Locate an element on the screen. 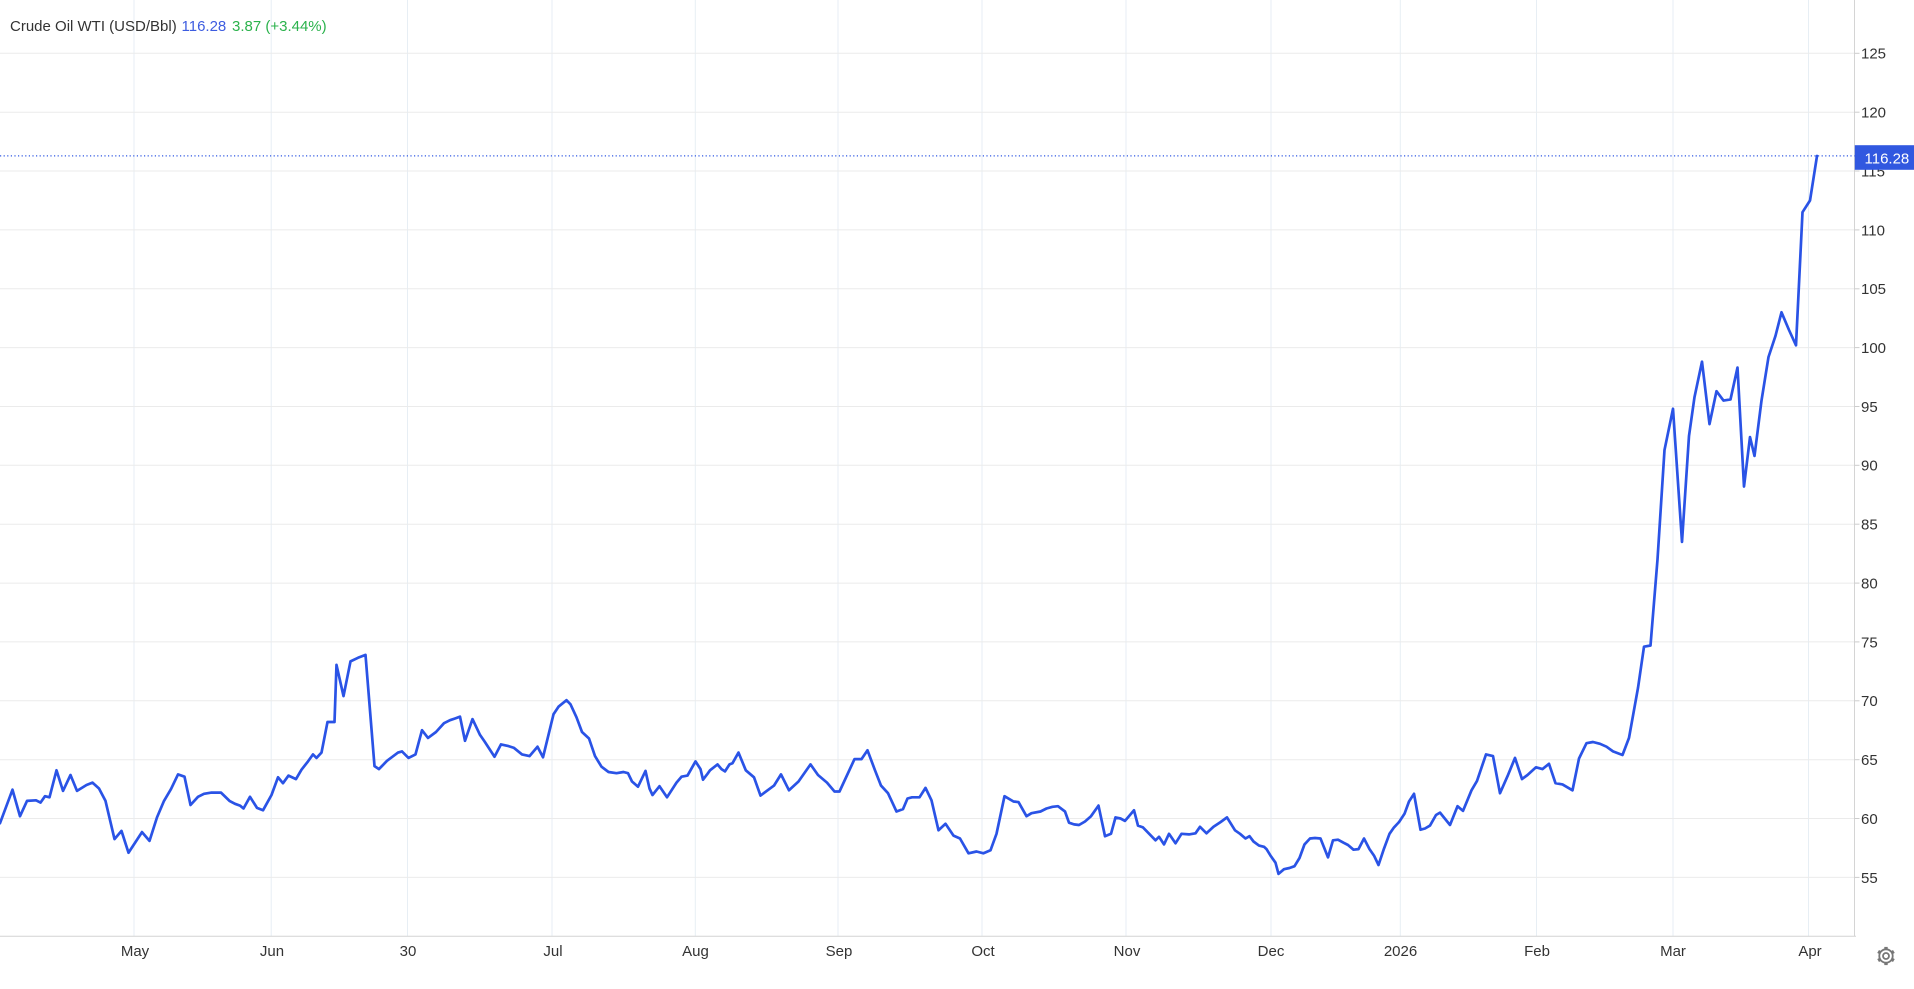 Image resolution: width=1914 pixels, height=989 pixels. svg-text: Nov is located at coordinates (1127, 951).